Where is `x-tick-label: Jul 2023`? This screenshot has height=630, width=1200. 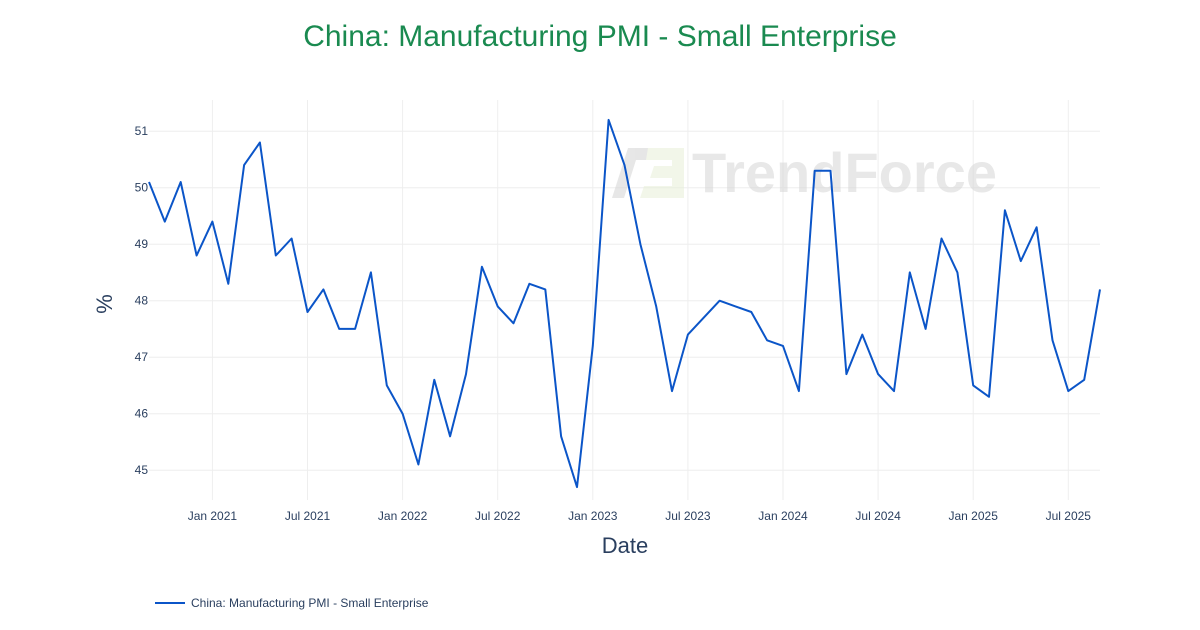 x-tick-label: Jul 2023 is located at coordinates (688, 516).